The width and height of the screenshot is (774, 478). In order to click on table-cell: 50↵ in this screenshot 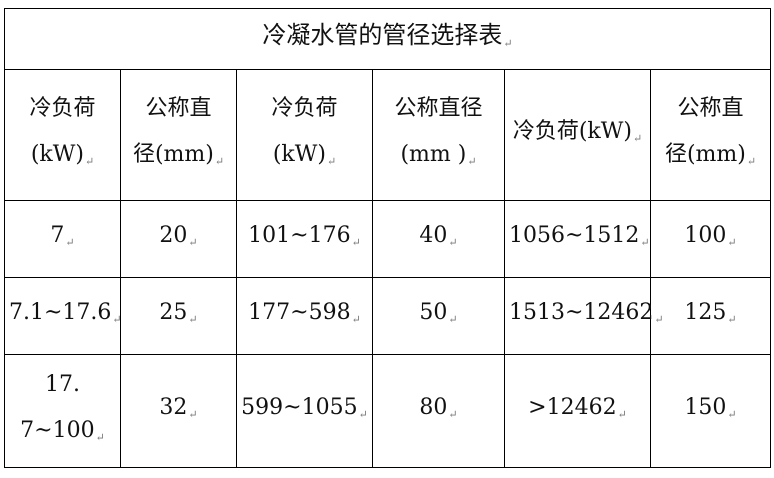, I will do `click(438, 316)`.